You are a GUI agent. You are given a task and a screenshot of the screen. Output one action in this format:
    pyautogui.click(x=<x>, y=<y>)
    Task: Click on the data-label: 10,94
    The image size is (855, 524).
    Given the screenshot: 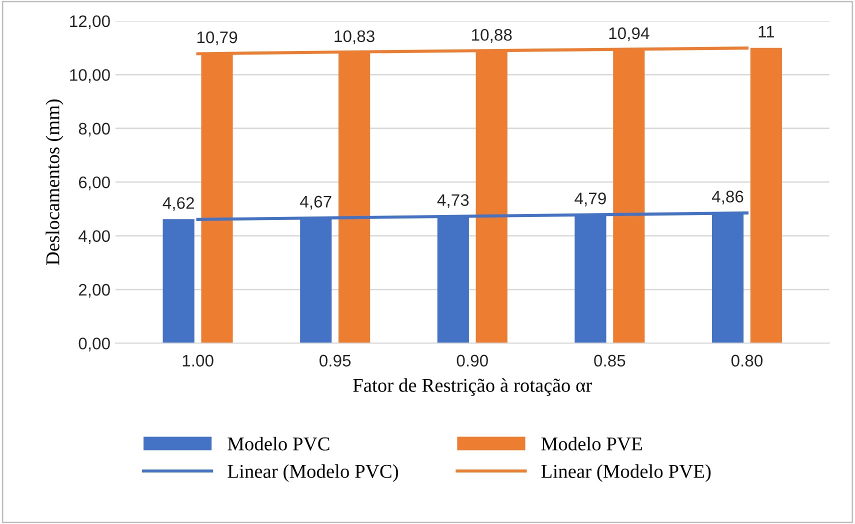 What is the action you would take?
    pyautogui.click(x=629, y=34)
    